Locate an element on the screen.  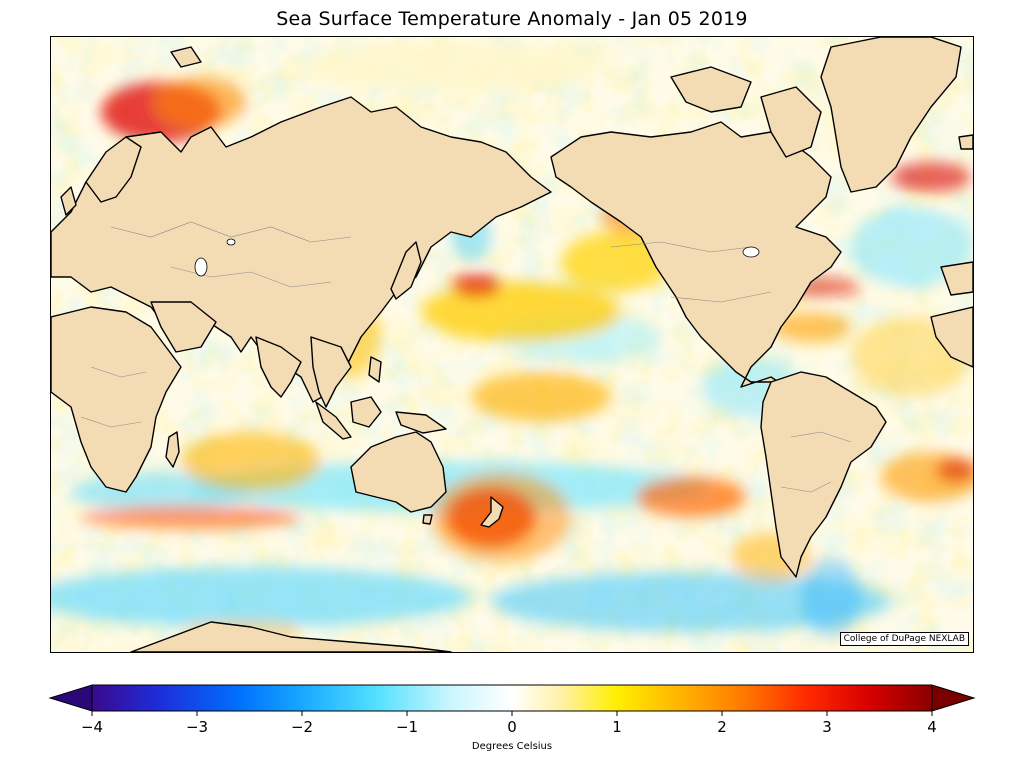
colorbar-tick-label: −2 is located at coordinates (302, 727).